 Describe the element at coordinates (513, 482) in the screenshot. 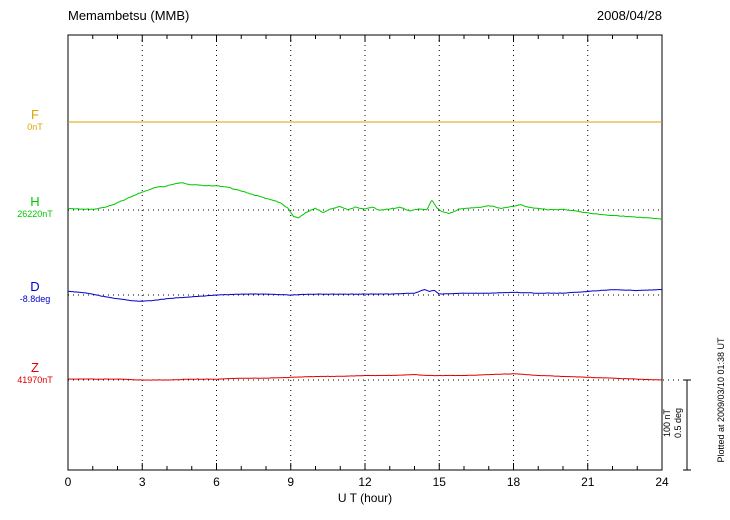

I see `x-tick-label: 18` at that location.